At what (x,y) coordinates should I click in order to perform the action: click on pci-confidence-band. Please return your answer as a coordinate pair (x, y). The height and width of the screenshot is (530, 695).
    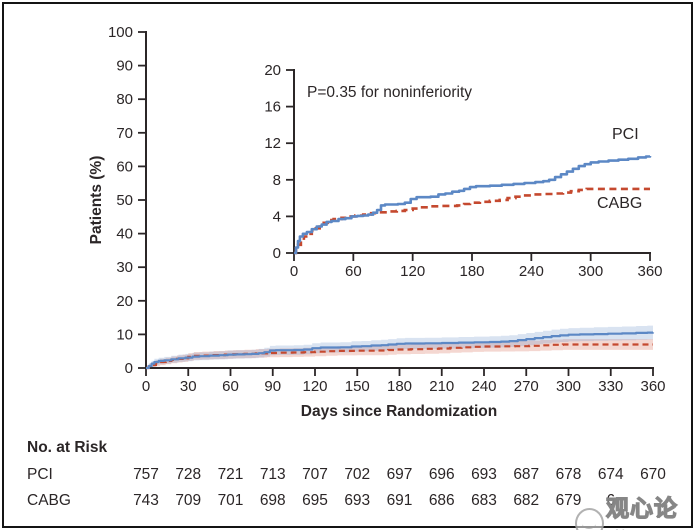
    Looking at the image, I should click on (399, 346).